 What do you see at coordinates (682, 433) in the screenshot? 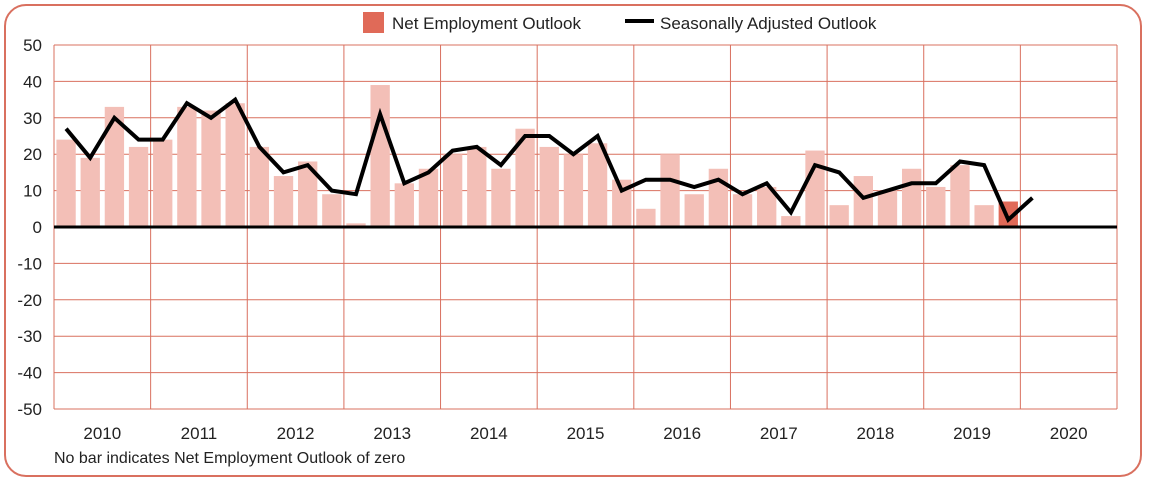
I see `x-tick-label: 2016` at bounding box center [682, 433].